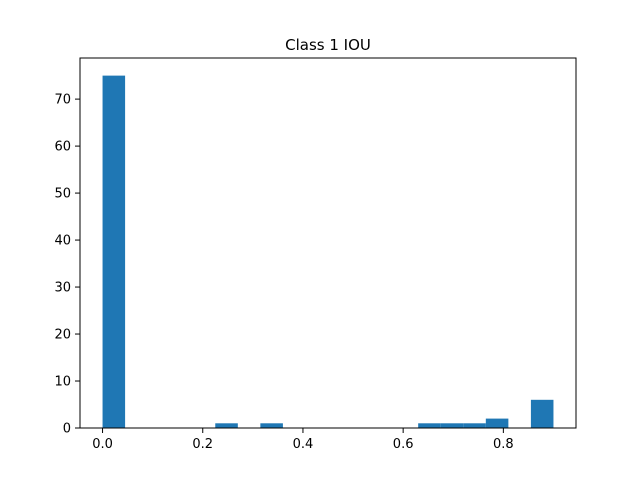 Image resolution: width=640 pixels, height=480 pixels. Describe the element at coordinates (102, 444) in the screenshot. I see `x-tick-label: 0.0` at that location.